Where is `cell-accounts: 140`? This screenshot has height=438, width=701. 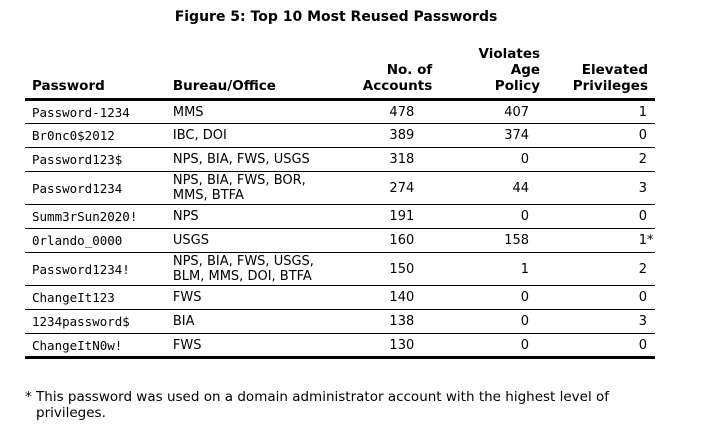 cell-accounts: 140 is located at coordinates (402, 297).